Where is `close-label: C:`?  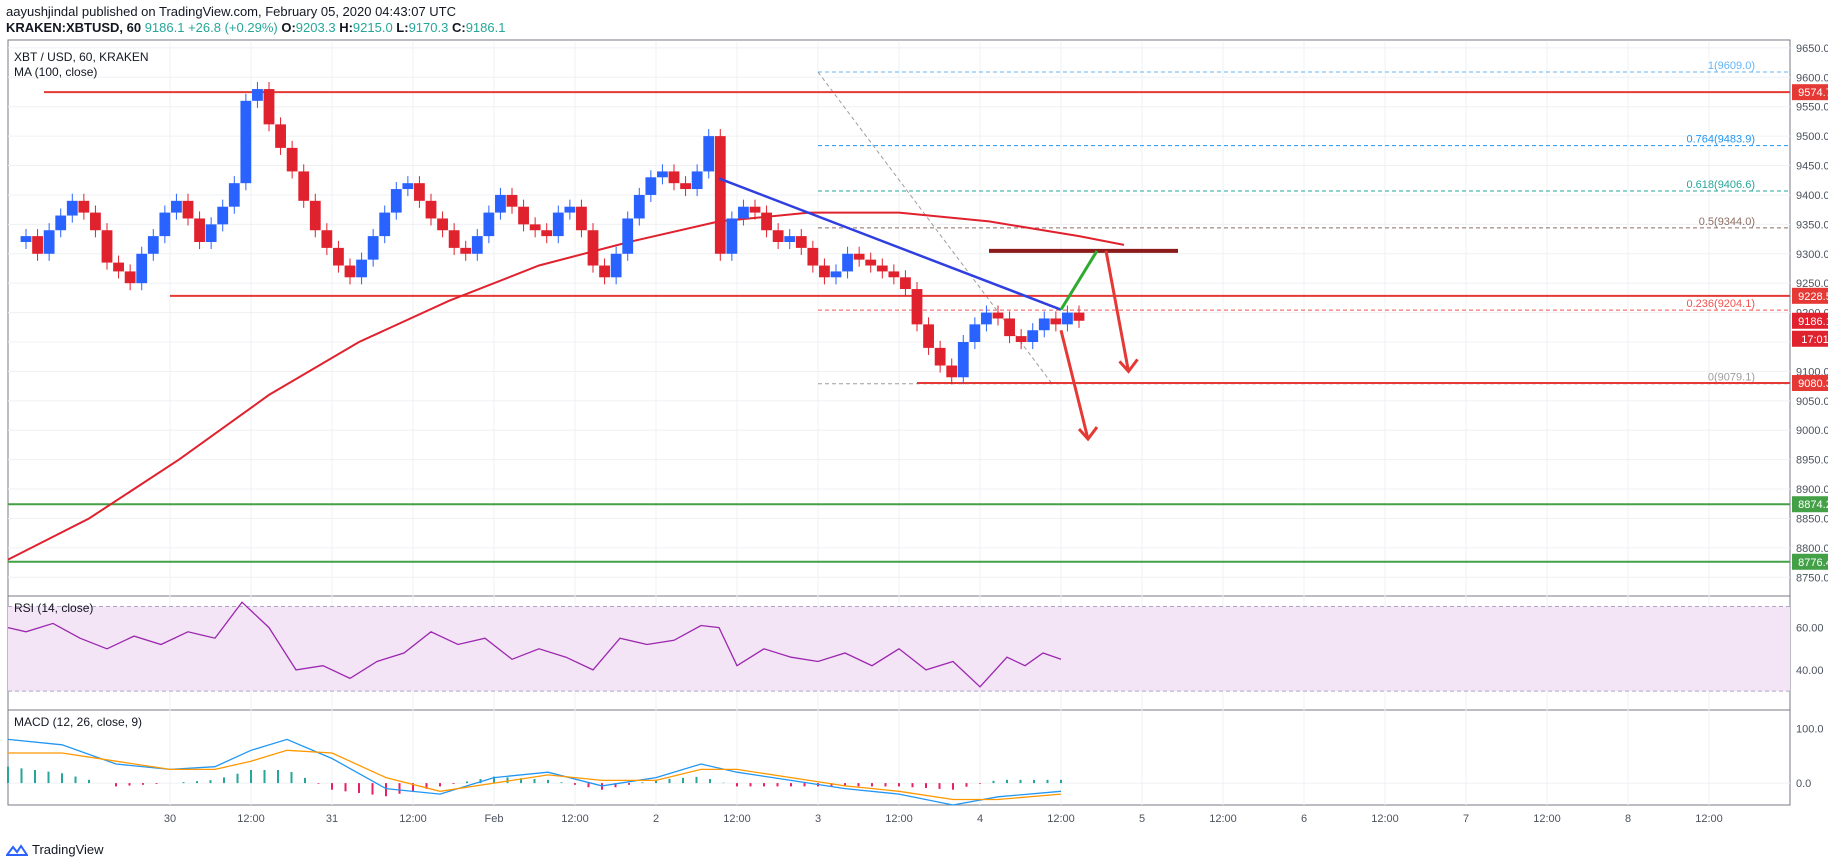
close-label: C: is located at coordinates (458, 27).